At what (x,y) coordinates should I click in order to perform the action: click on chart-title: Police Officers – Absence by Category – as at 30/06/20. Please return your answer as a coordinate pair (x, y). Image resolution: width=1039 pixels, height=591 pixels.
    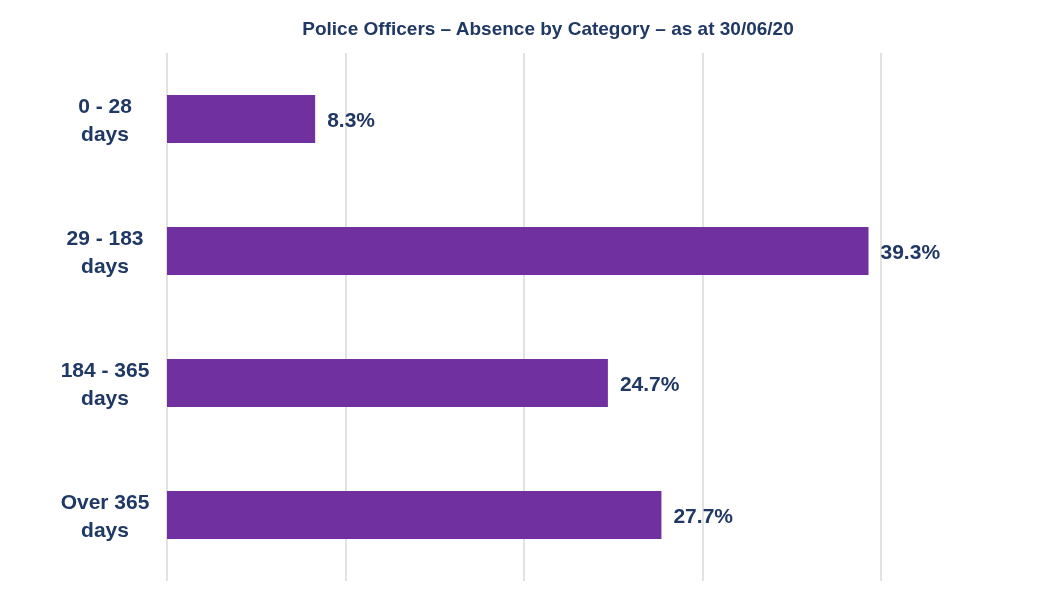
    Looking at the image, I should click on (548, 28).